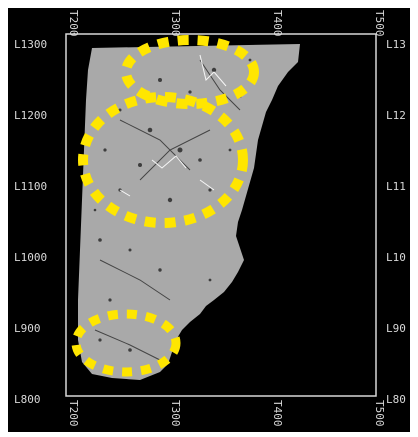 This screenshot has height=437, width=418. Describe the element at coordinates (379, 413) in the screenshot. I see `bottom-tick-label: T500` at that location.